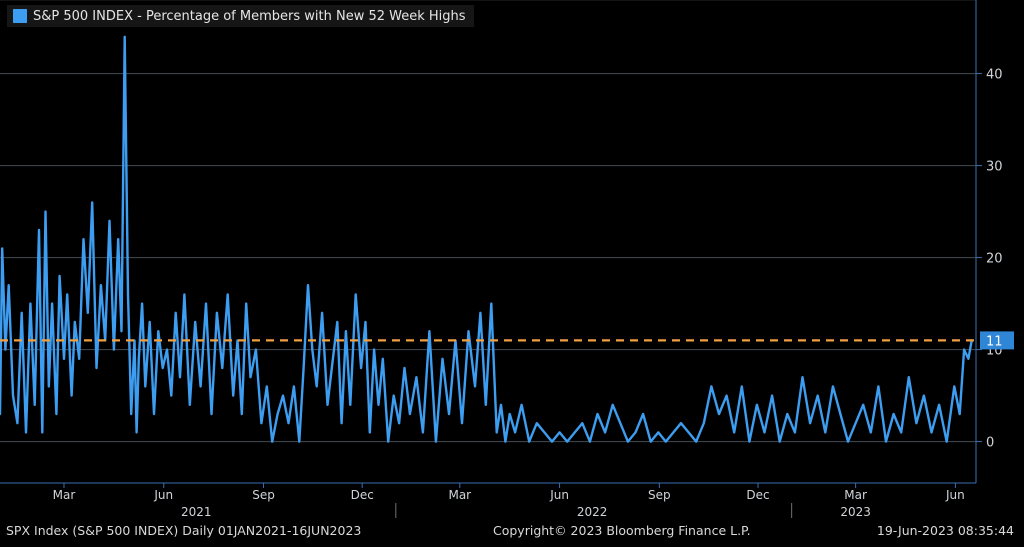 The height and width of the screenshot is (547, 1024). What do you see at coordinates (592, 512) in the screenshot?
I see `year-label: 2022` at bounding box center [592, 512].